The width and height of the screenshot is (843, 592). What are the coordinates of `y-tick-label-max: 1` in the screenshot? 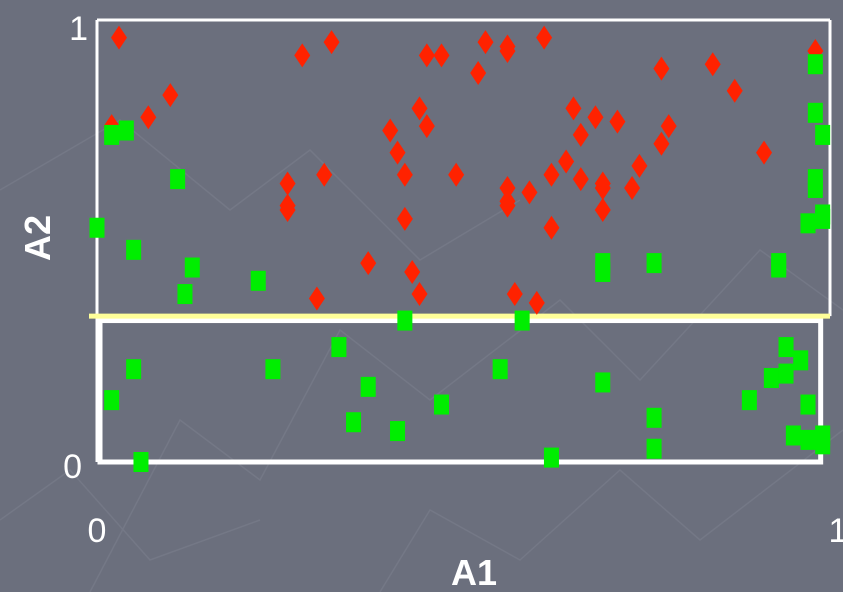 It's located at (78, 29).